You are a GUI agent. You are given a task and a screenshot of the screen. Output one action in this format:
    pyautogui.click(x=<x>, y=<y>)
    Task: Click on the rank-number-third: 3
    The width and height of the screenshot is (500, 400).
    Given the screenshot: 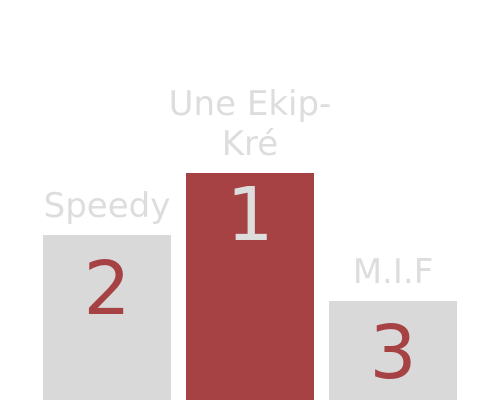 What is the action you would take?
    pyautogui.click(x=393, y=353)
    